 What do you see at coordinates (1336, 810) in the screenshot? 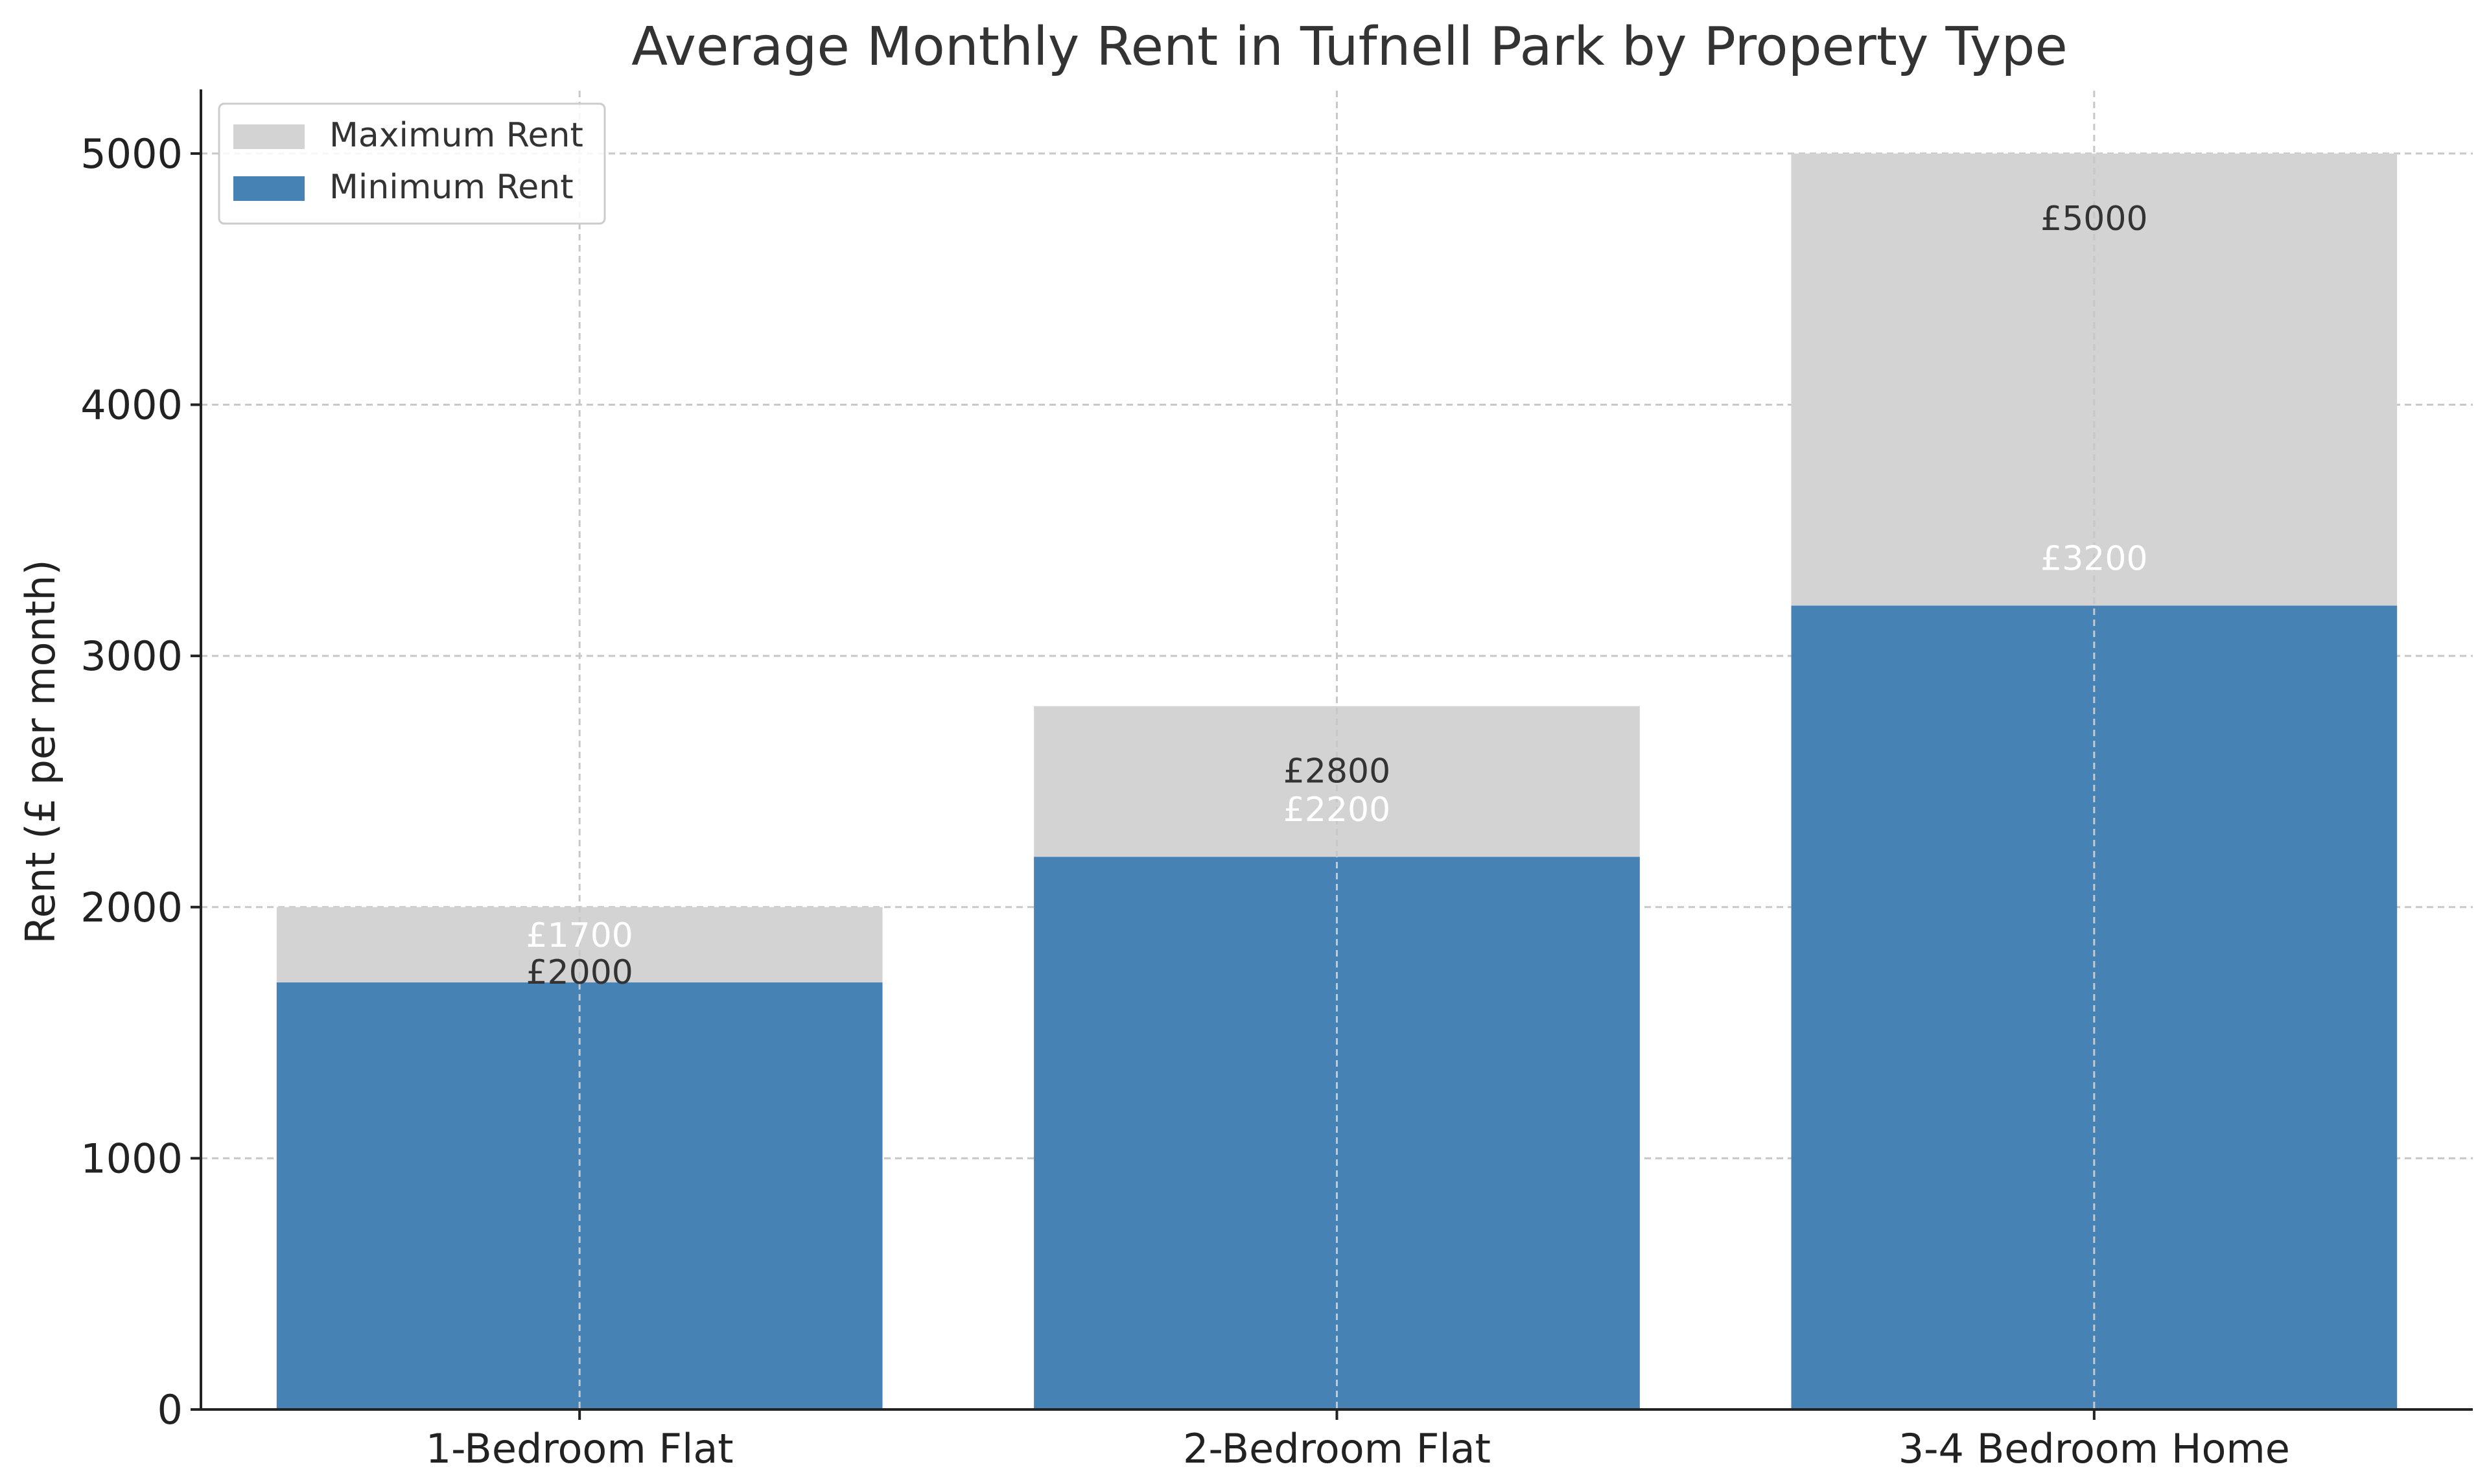
I see `min-rent-value-label: £2200` at bounding box center [1336, 810].